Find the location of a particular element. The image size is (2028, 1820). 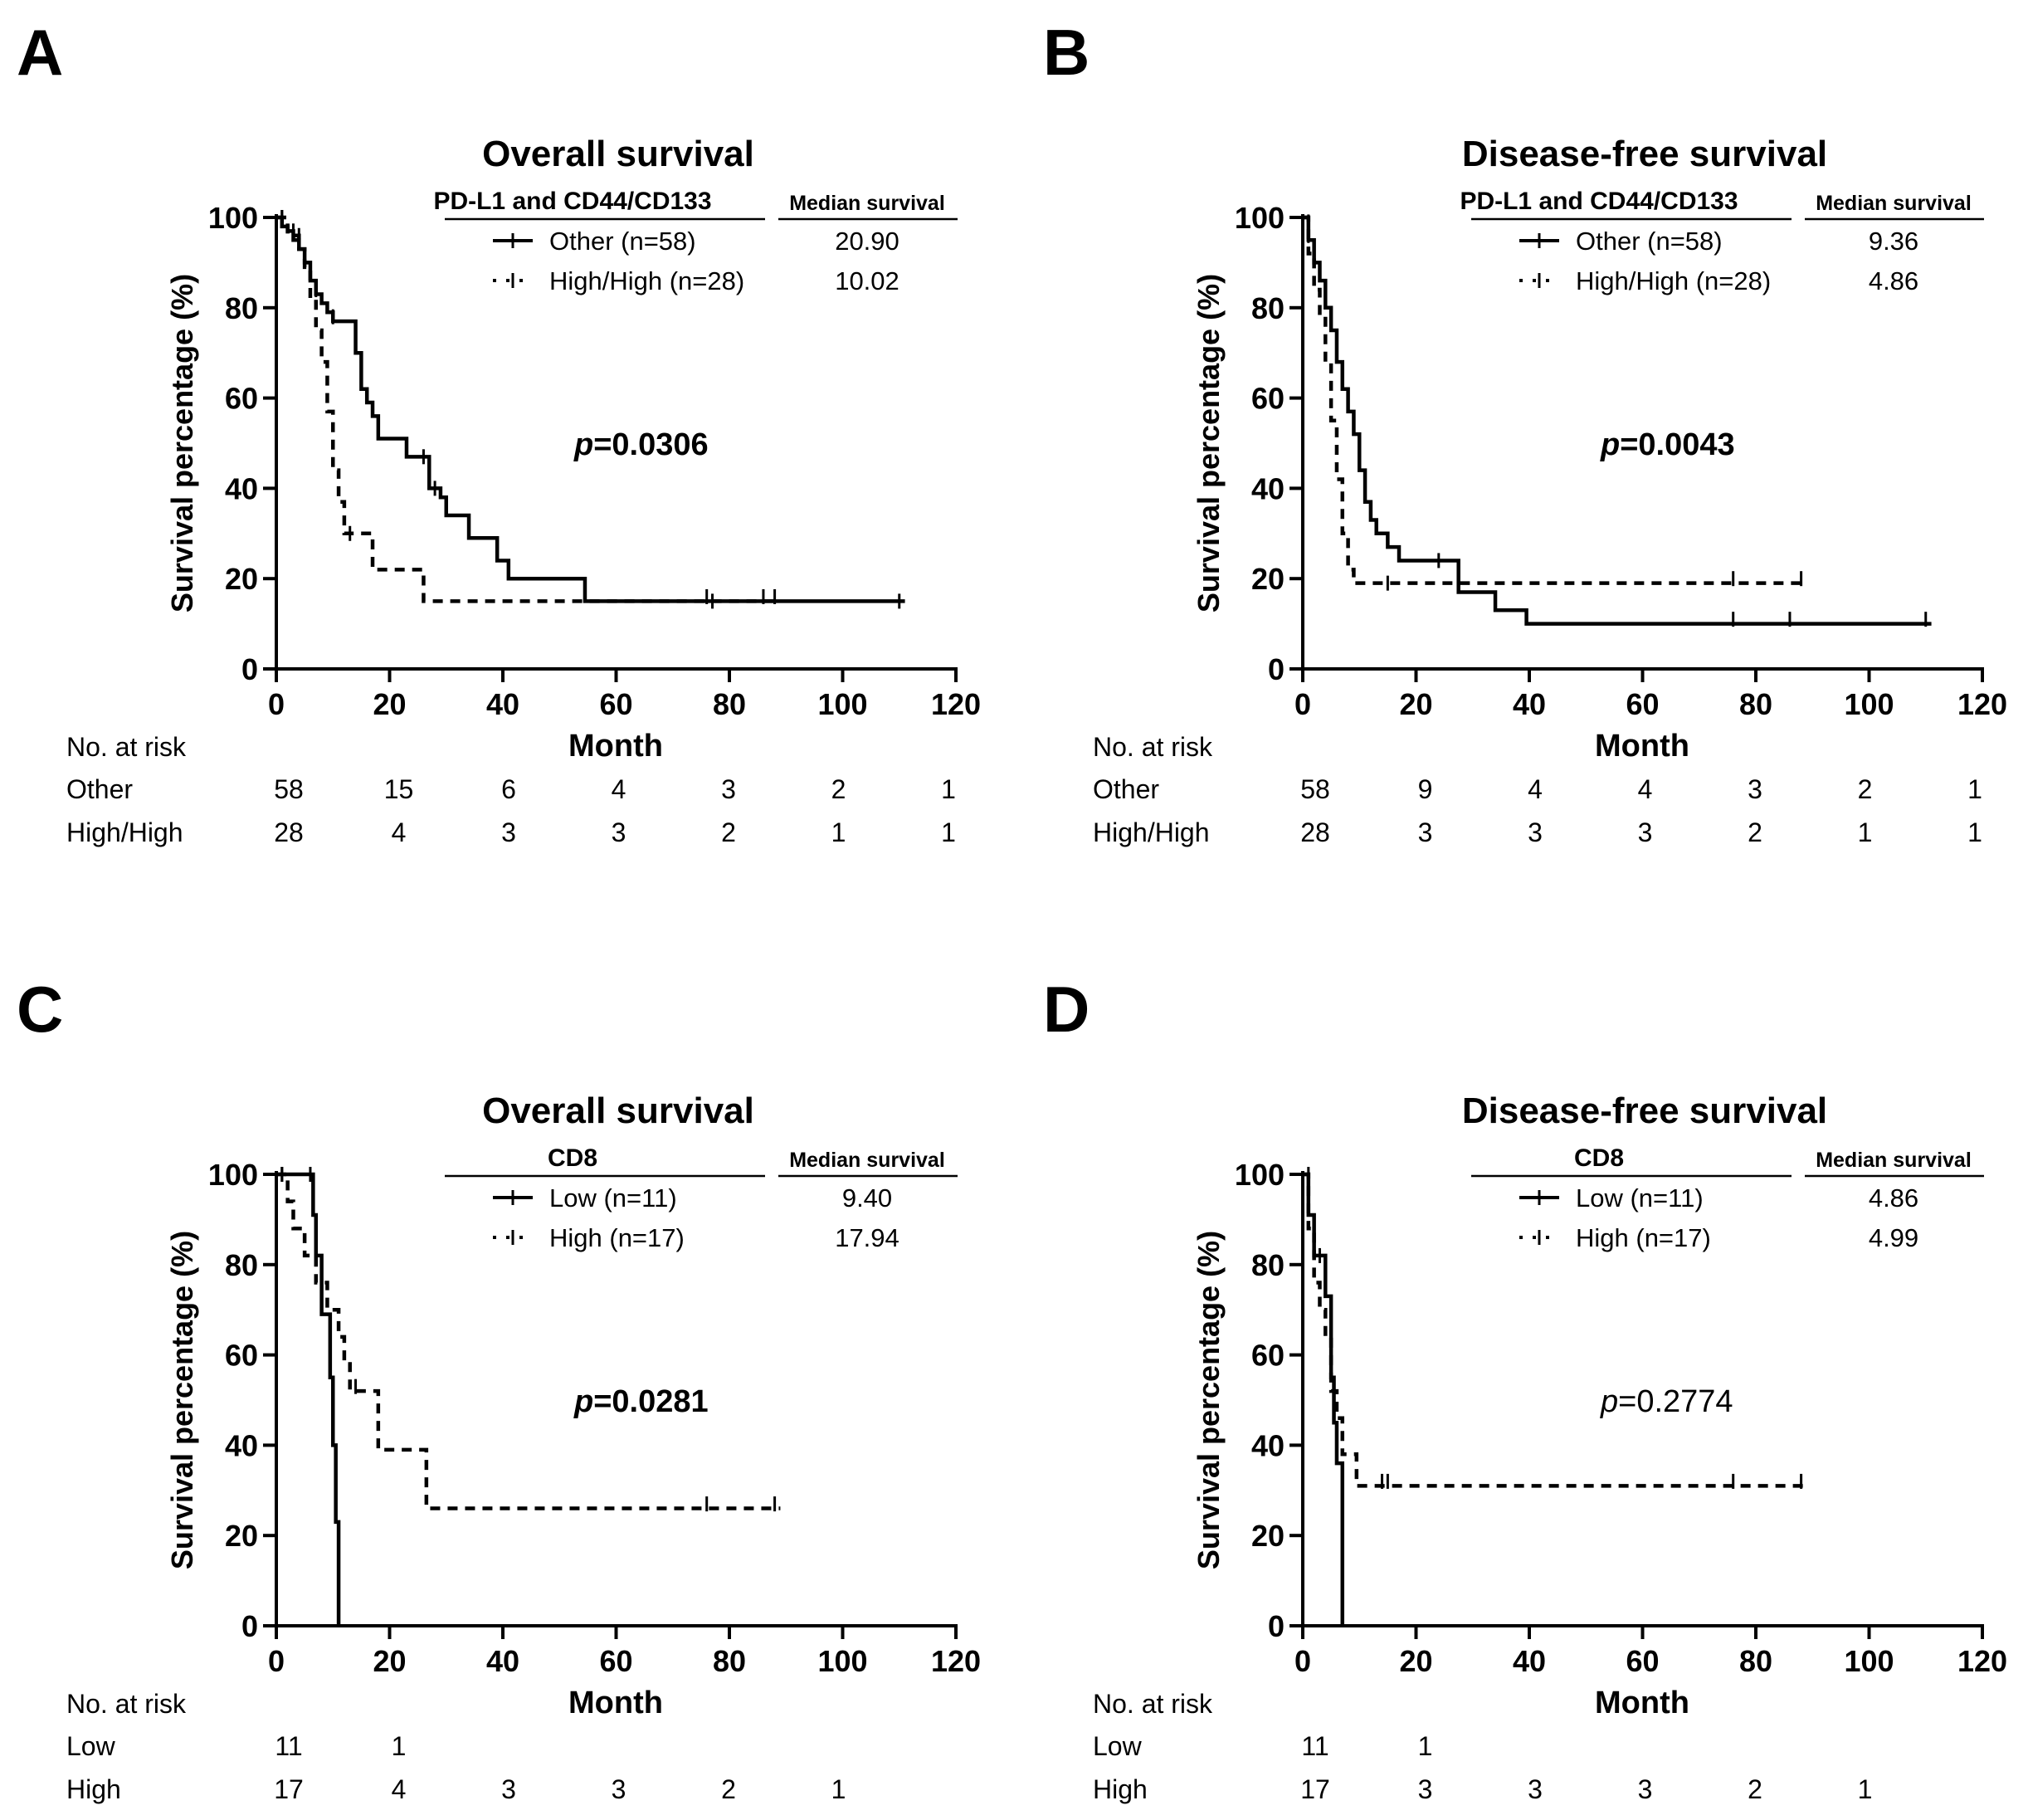

risk-value-Other: 9 is located at coordinates (1425, 789).